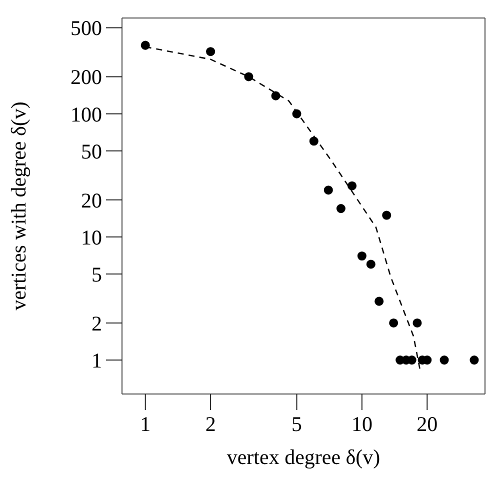 This screenshot has height=480, width=494. Describe the element at coordinates (361, 424) in the screenshot. I see `x-tick-label: 10` at that location.